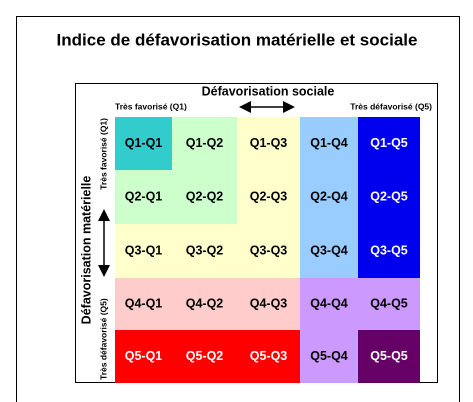 The width and height of the screenshot is (473, 402). I want to click on cell-label: Q2-Q3, so click(269, 196).